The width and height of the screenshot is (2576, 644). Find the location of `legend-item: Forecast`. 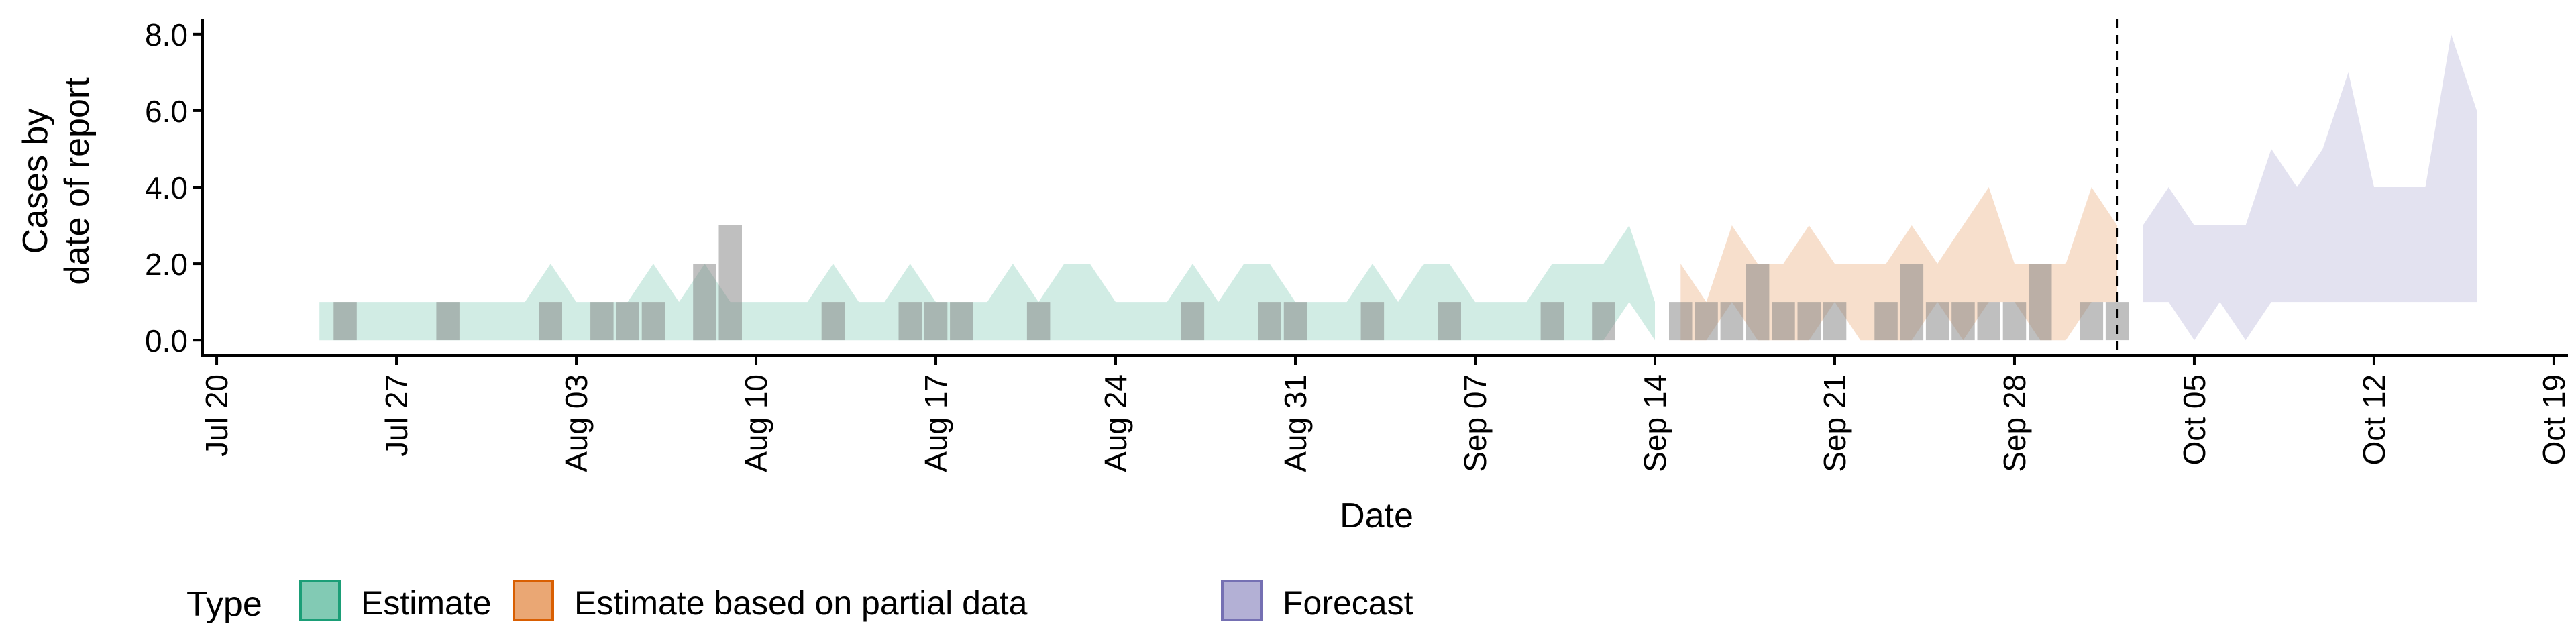

legend-item: Forecast is located at coordinates (1317, 601).